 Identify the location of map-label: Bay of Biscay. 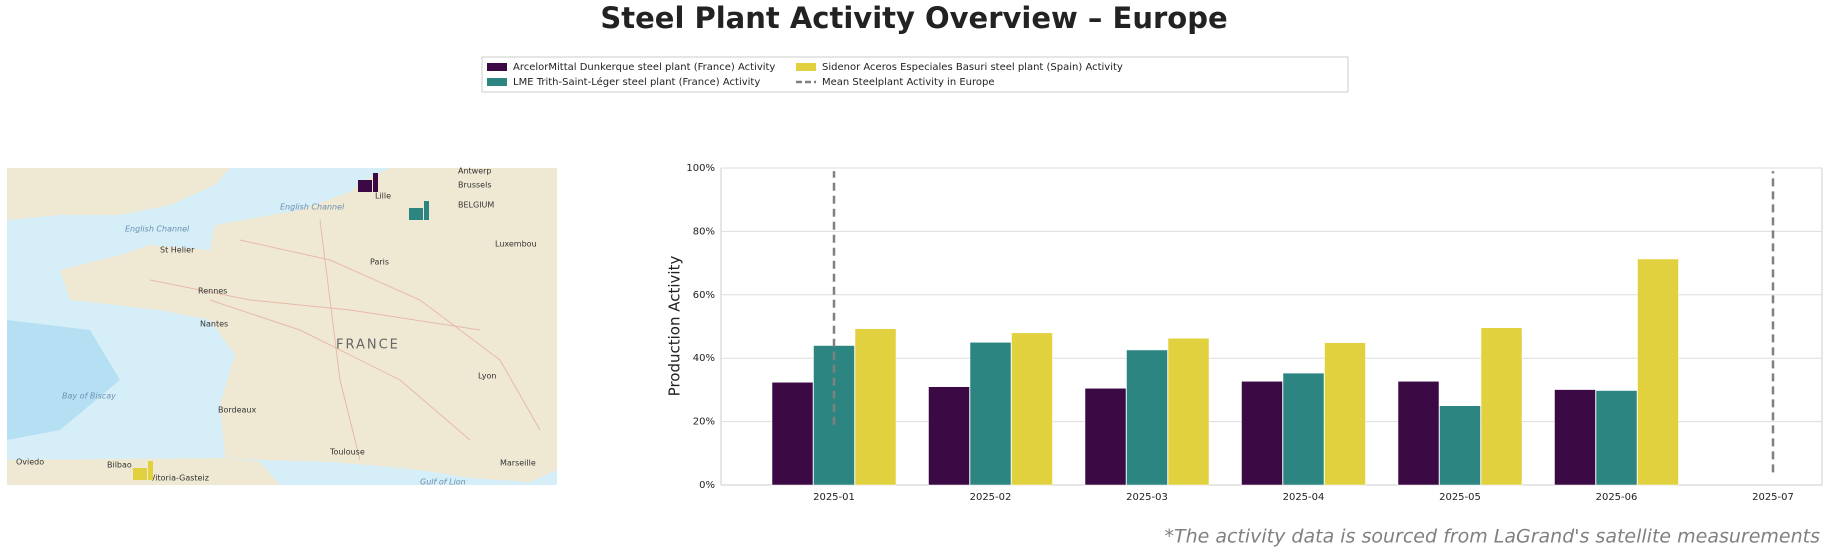
(89, 396).